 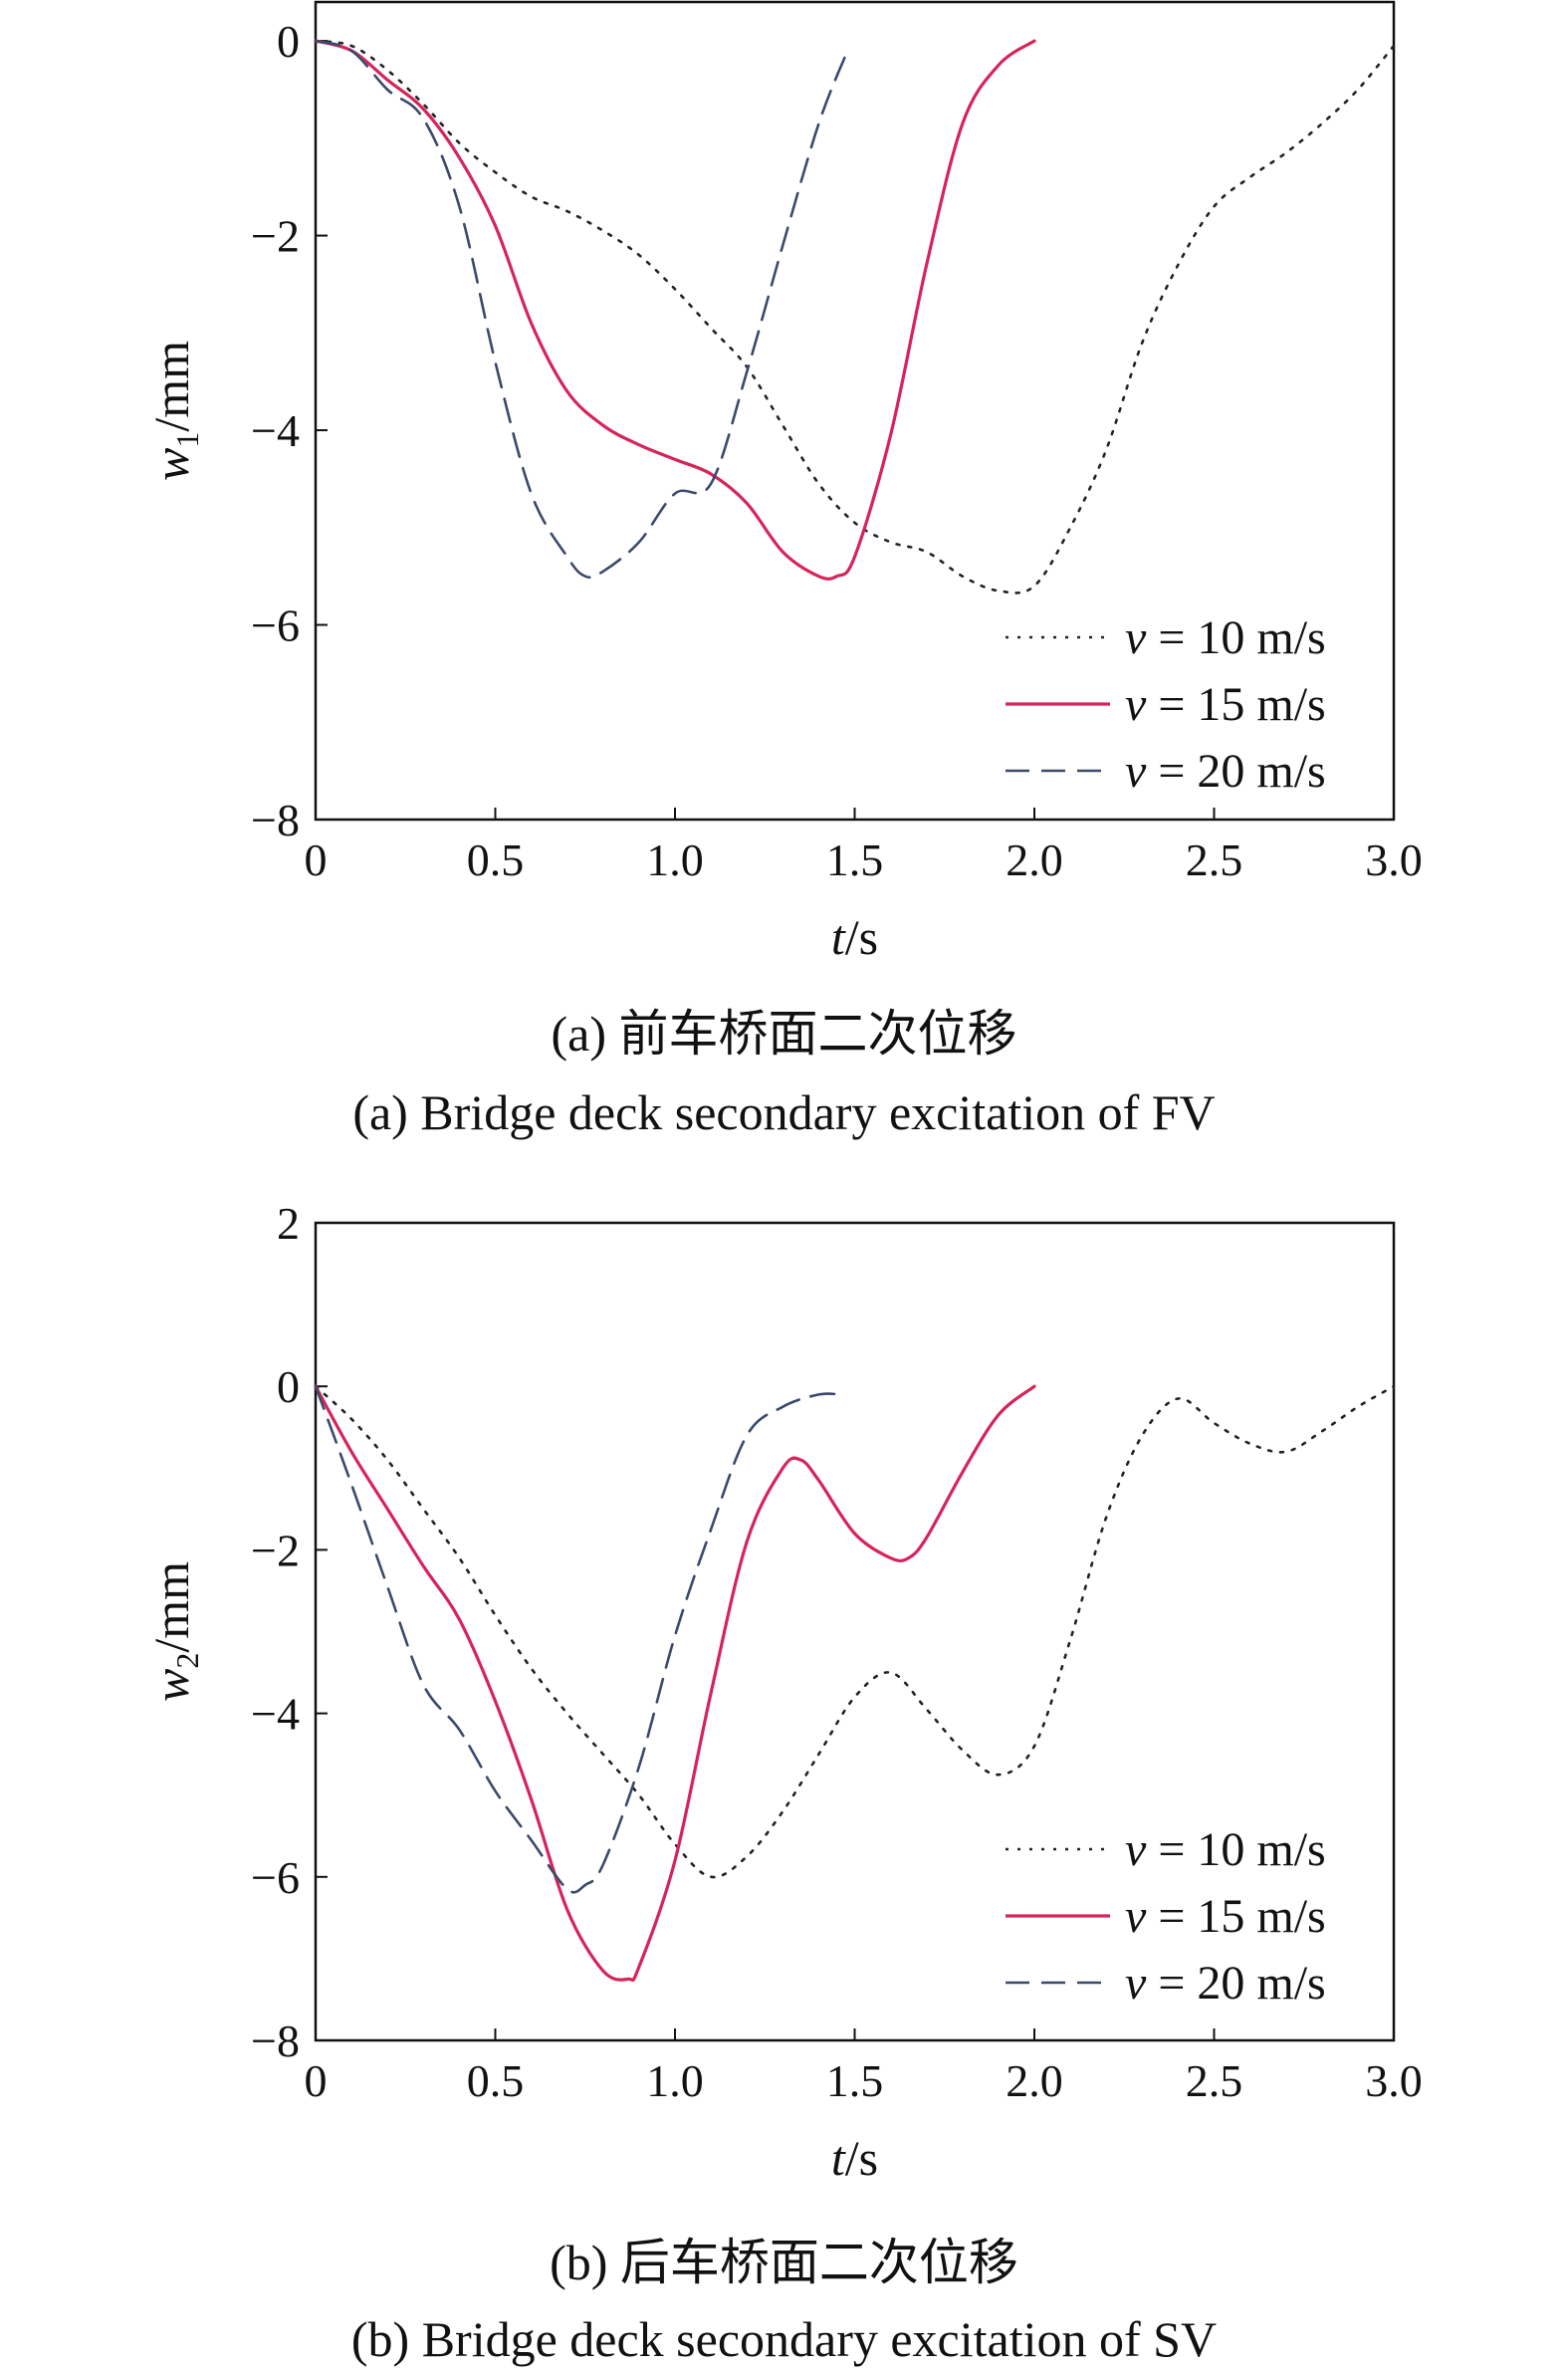 What do you see at coordinates (275, 2040) in the screenshot?
I see `chart-b-y-tick-label: −8` at bounding box center [275, 2040].